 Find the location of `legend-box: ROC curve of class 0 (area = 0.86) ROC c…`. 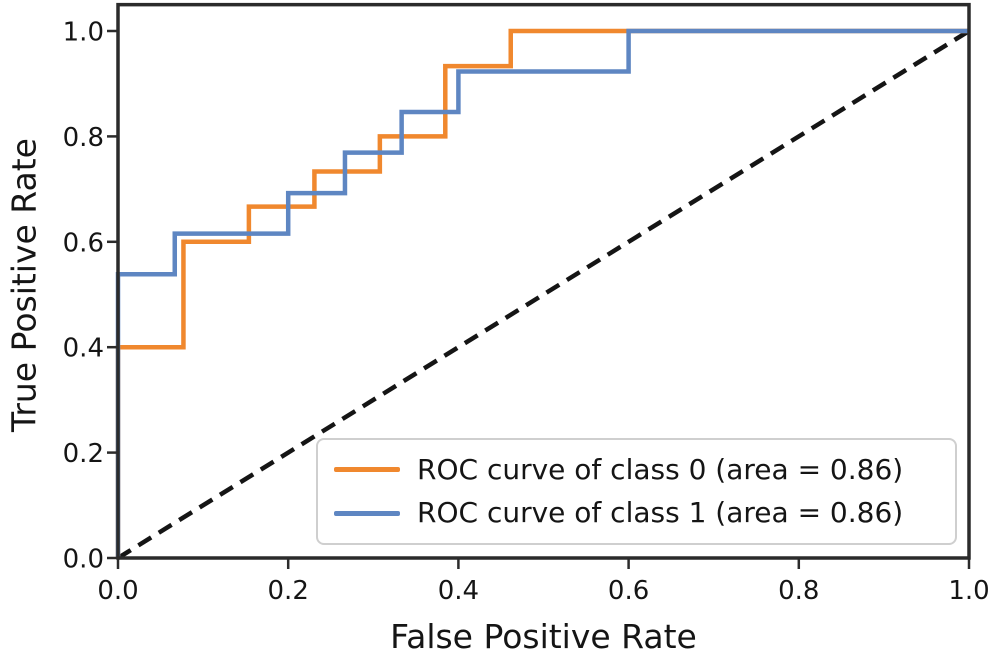

legend-box: ROC curve of class 0 (area = 0.86) ROC c… is located at coordinates (636, 491).